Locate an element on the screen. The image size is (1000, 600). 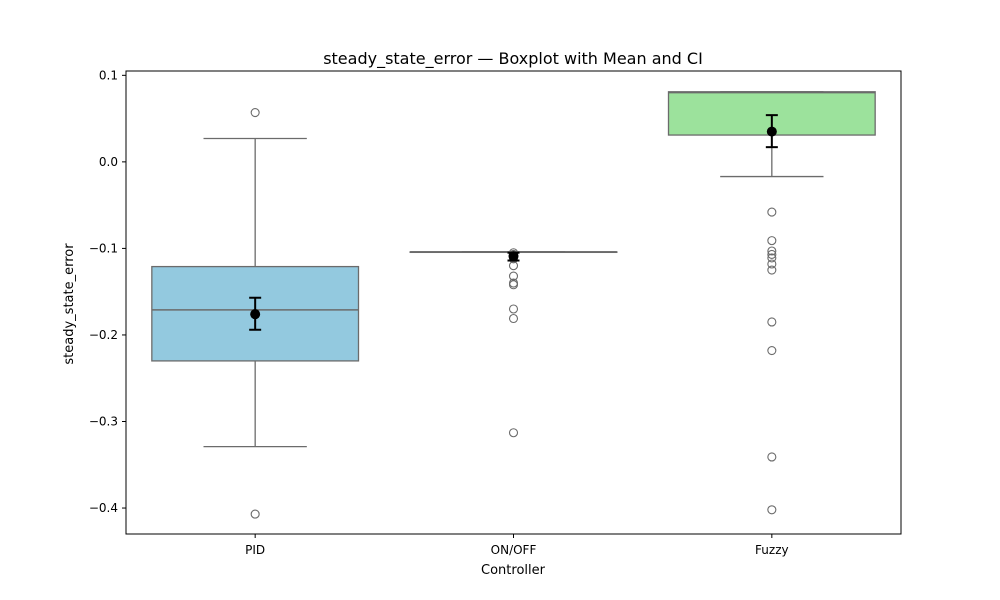
y-tick-label: −0.1 is located at coordinates (103, 248).